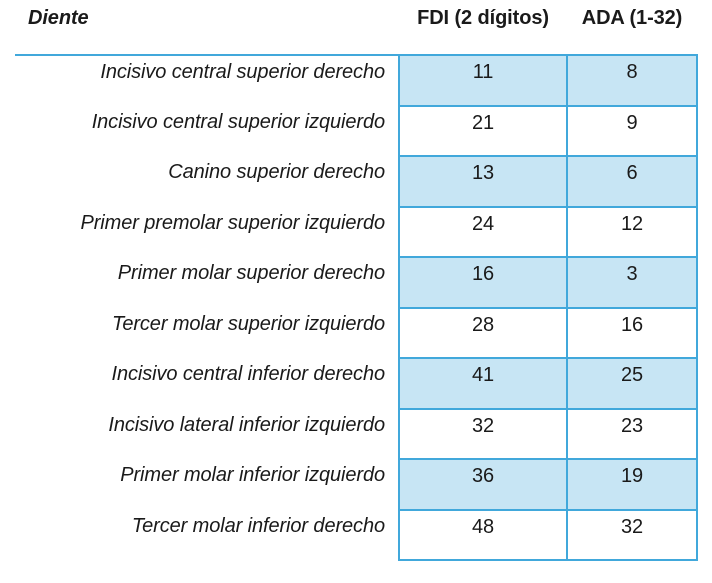  Describe the element at coordinates (632, 484) in the screenshot. I see `ada-code-cell: 19` at that location.